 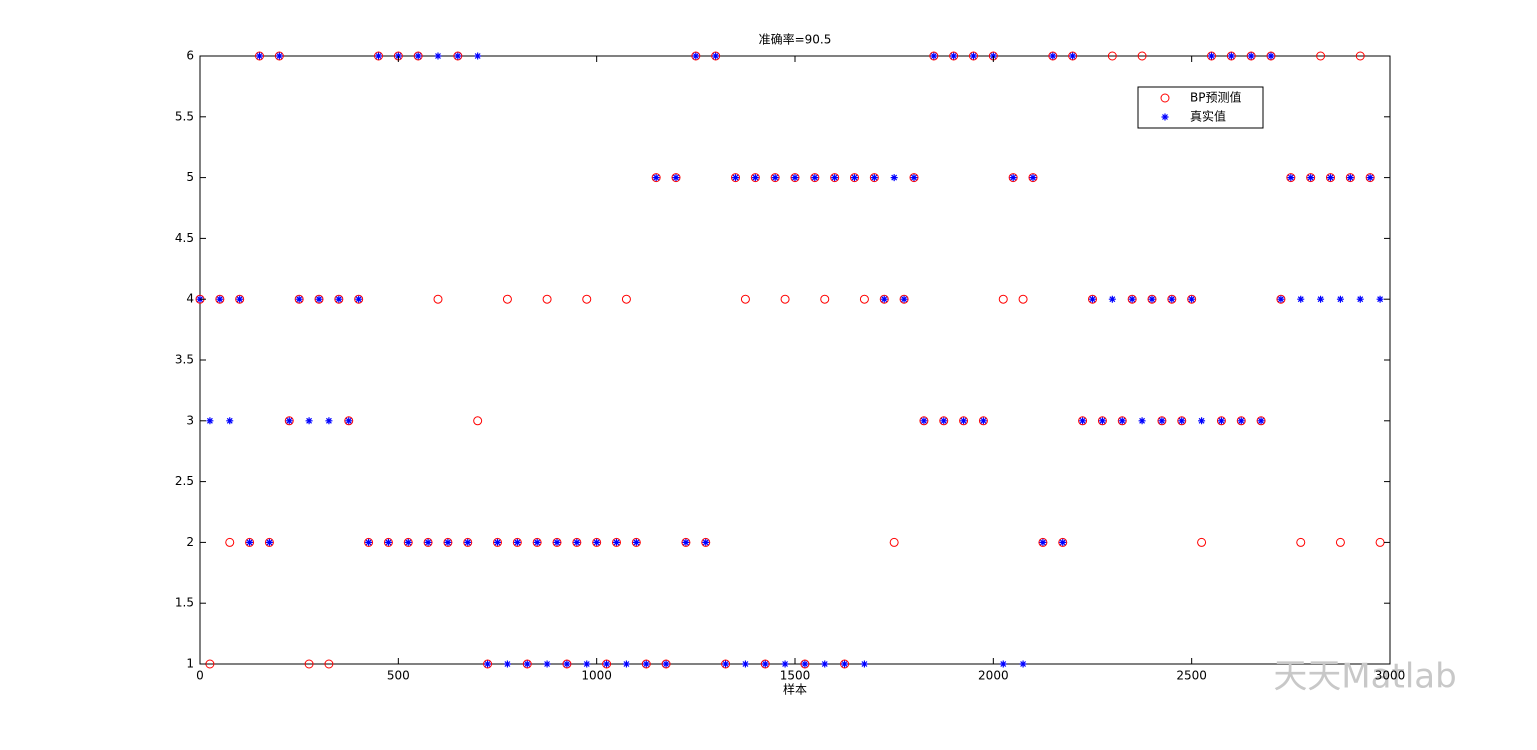 I want to click on x-tick-label: 2000, so click(x=993, y=676).